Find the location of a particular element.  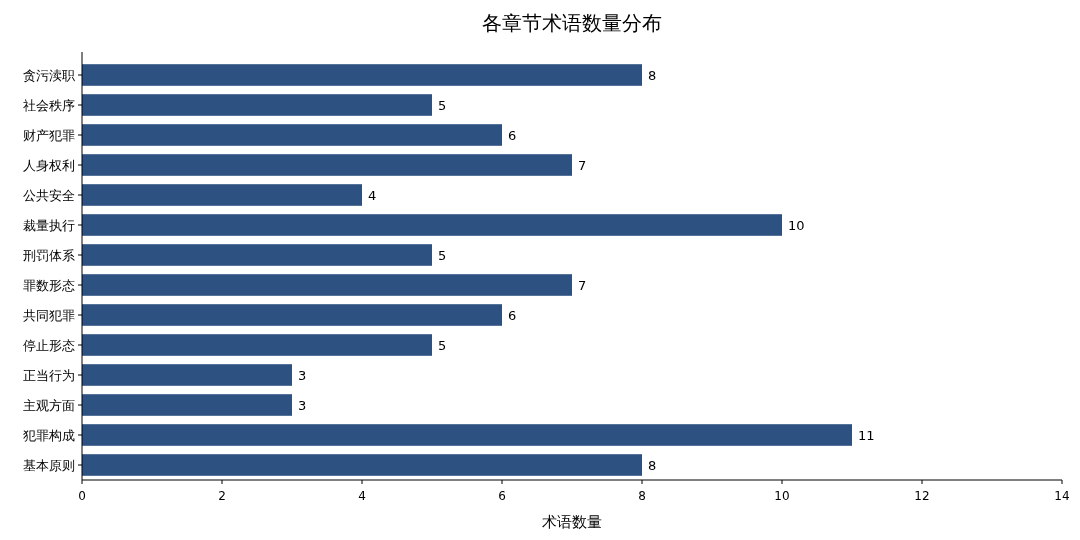

y-tick-label: 正当行为 is located at coordinates (49, 375).